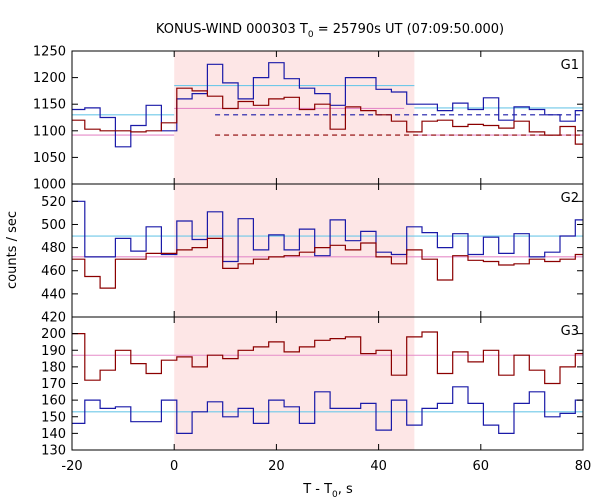  What do you see at coordinates (53, 401) in the screenshot?
I see `y-tick-label: 160` at bounding box center [53, 401].